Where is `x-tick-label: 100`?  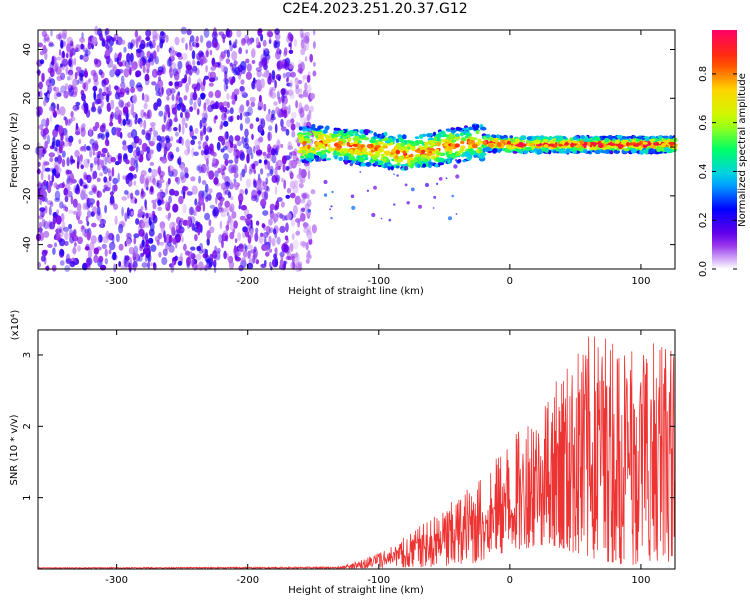
x-tick-label: 100 is located at coordinates (640, 281).